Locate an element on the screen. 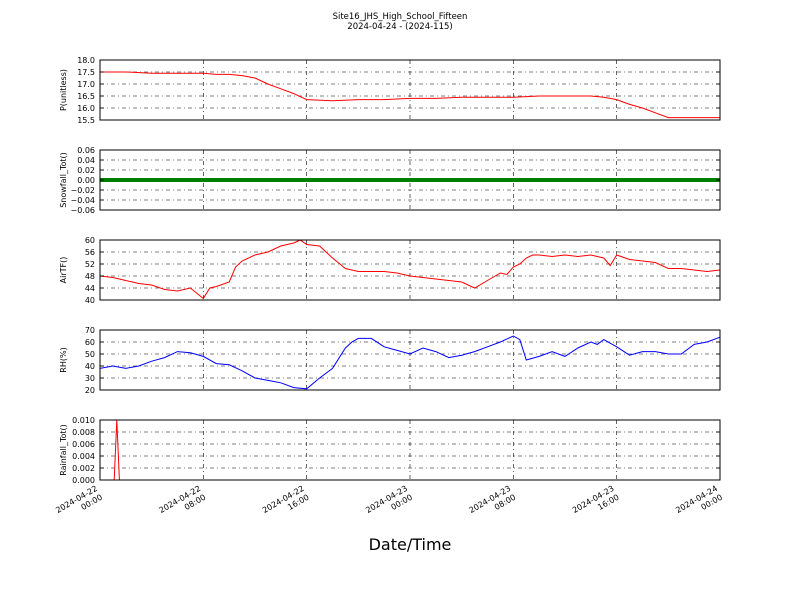  y-tick-label: 0.02 is located at coordinates (86, 170).